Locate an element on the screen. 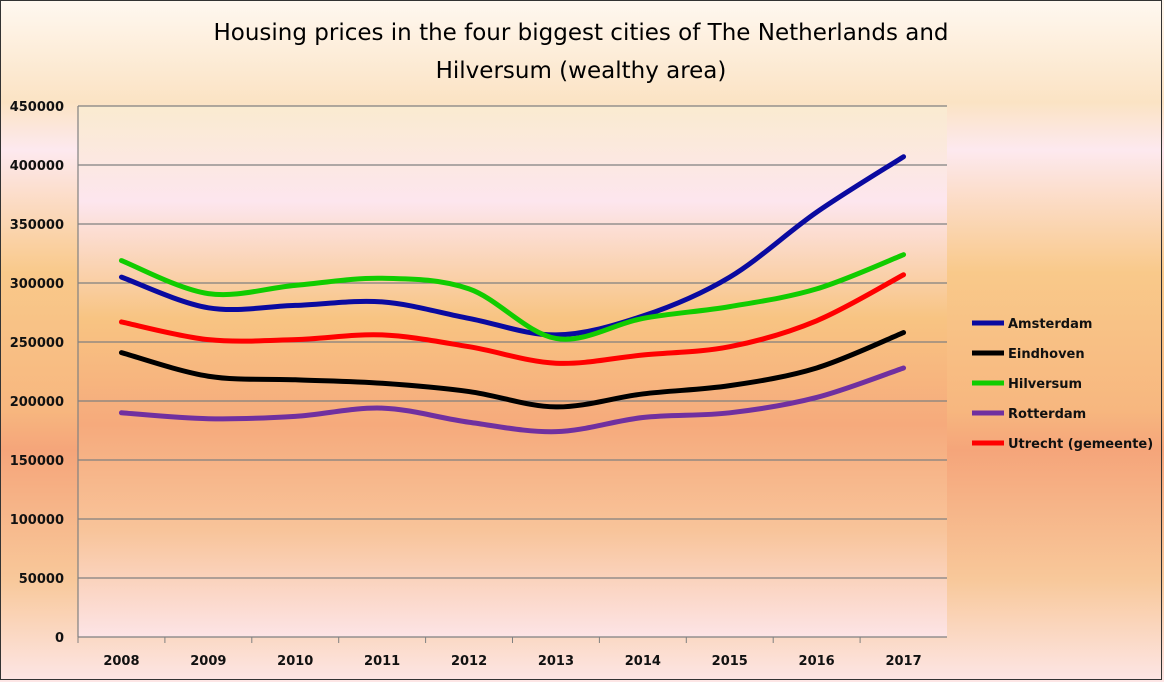 Image resolution: width=1164 pixels, height=682 pixels. chart-title-line-2: Hilversum (wealthy area) is located at coordinates (581, 71).